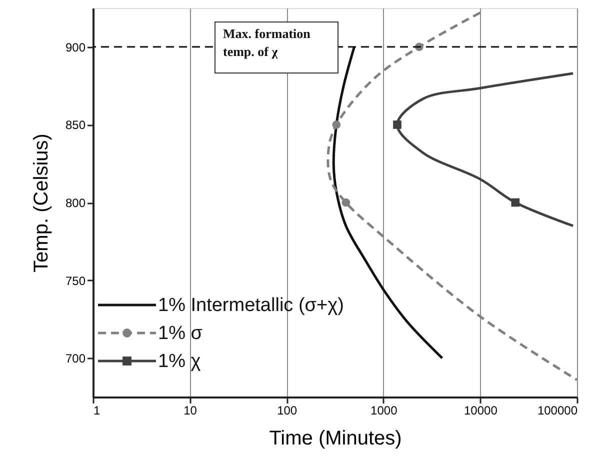 The width and height of the screenshot is (604, 464). I want to click on y-tick-label: 750, so click(75, 281).